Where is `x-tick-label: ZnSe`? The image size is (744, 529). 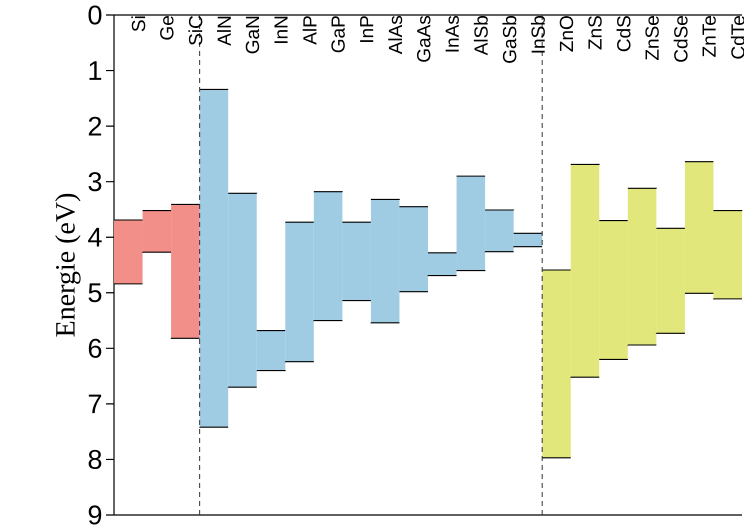
x-tick-label: ZnSe is located at coordinates (652, 38).